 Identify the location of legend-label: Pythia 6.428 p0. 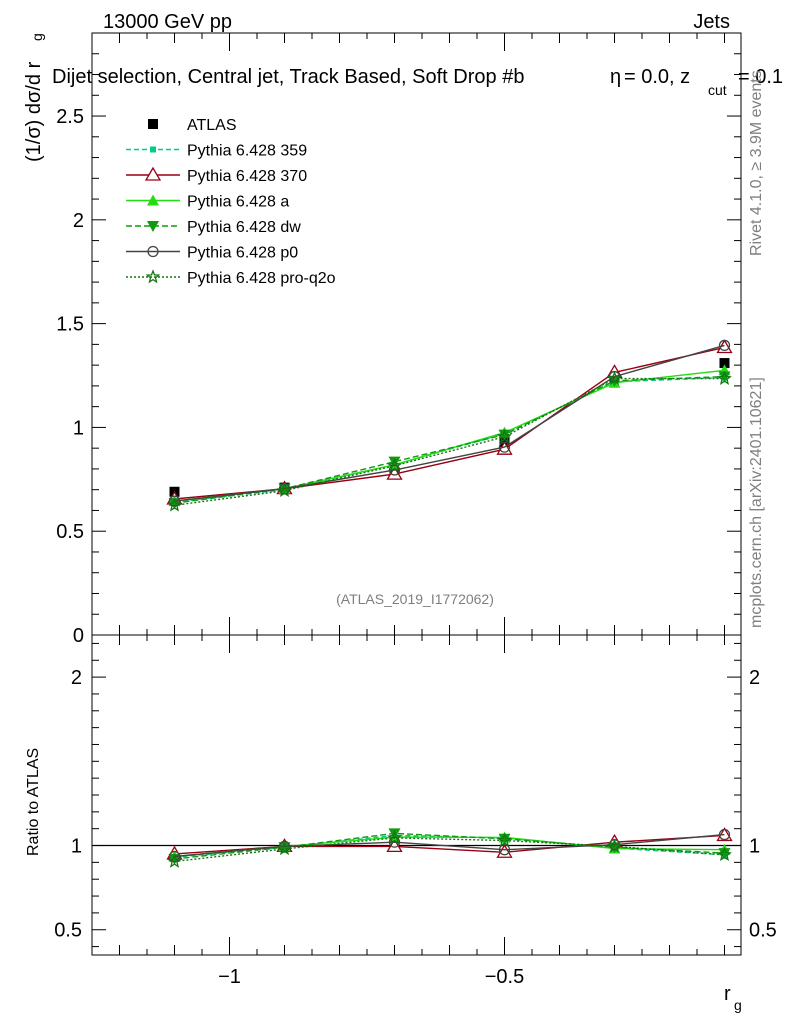
(242, 253).